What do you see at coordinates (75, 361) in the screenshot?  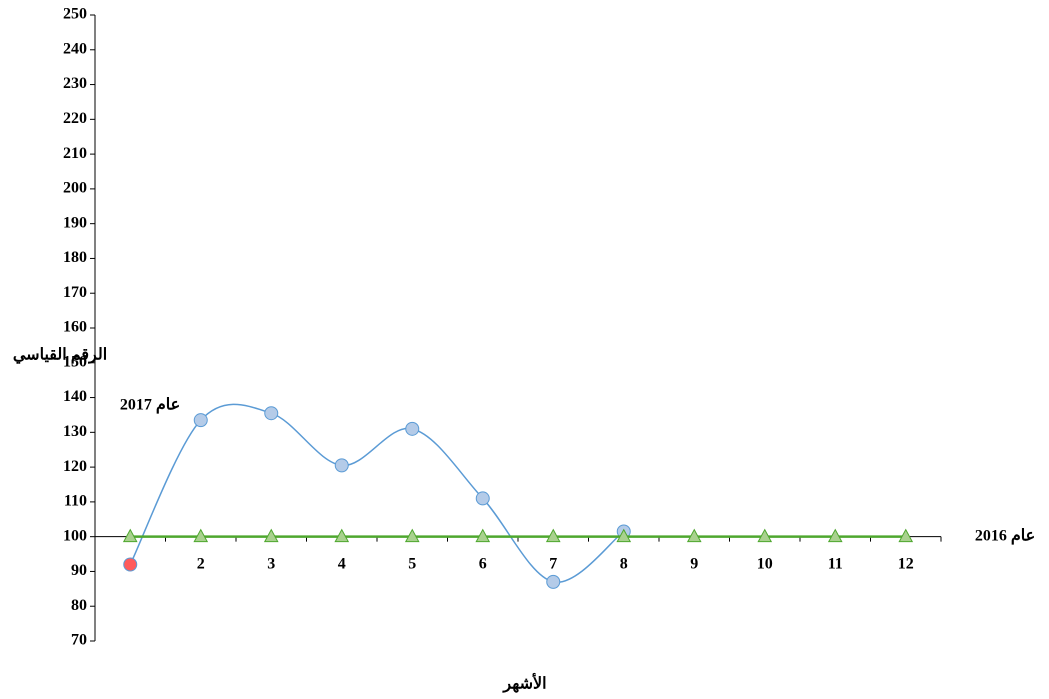 I see `y-tick-label: 150` at bounding box center [75, 361].